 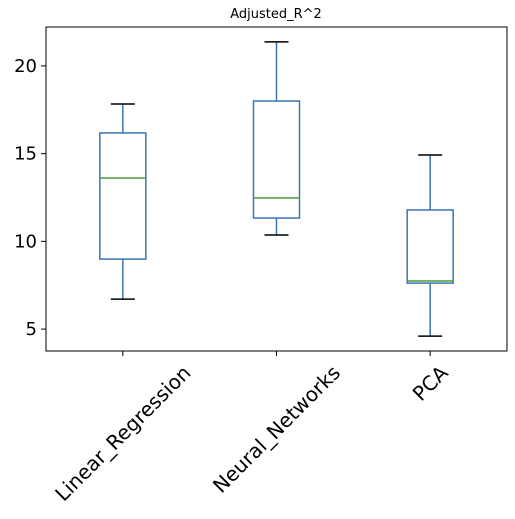 What do you see at coordinates (122, 433) in the screenshot?
I see `x-tick-label: Linear_Regression` at bounding box center [122, 433].